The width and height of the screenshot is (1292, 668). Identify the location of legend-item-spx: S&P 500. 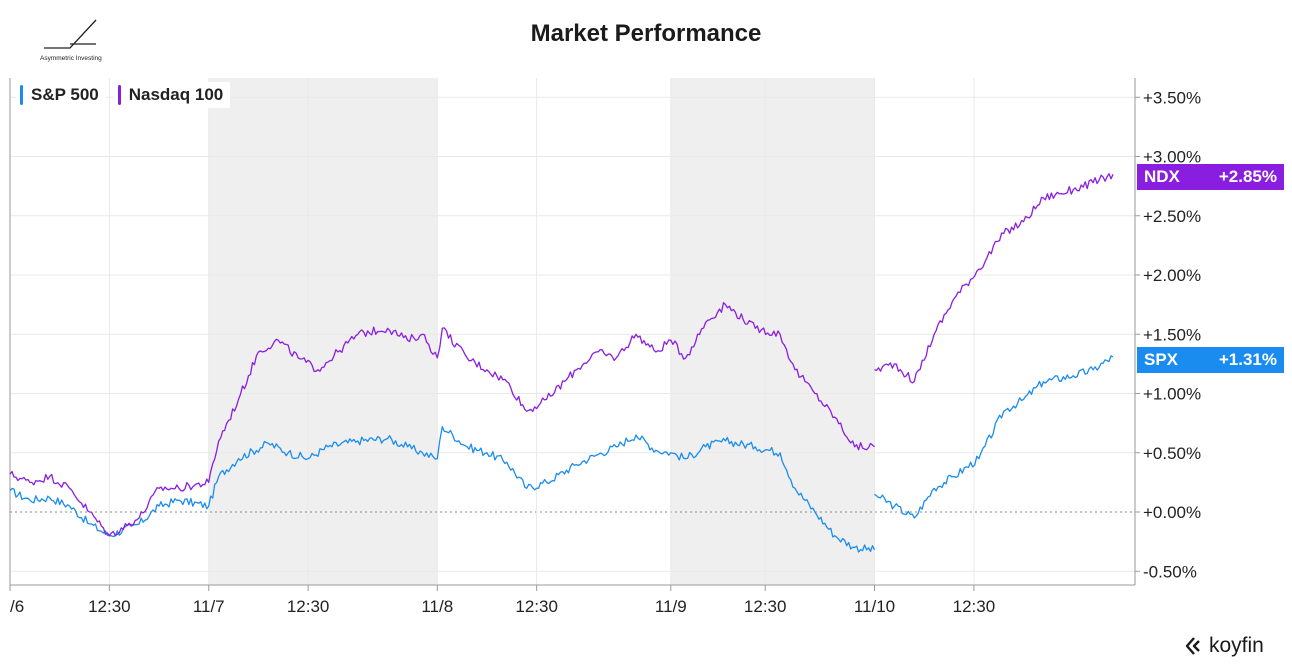
(61, 95).